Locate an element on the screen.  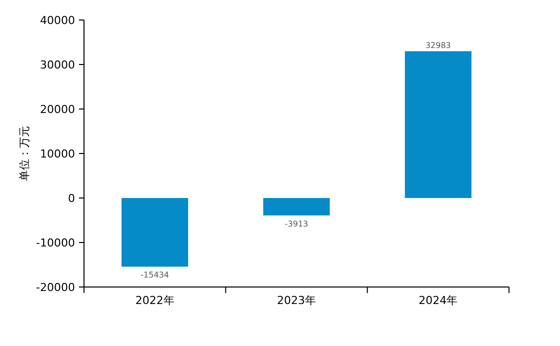
y-tick-label: 20000 is located at coordinates (57, 109).